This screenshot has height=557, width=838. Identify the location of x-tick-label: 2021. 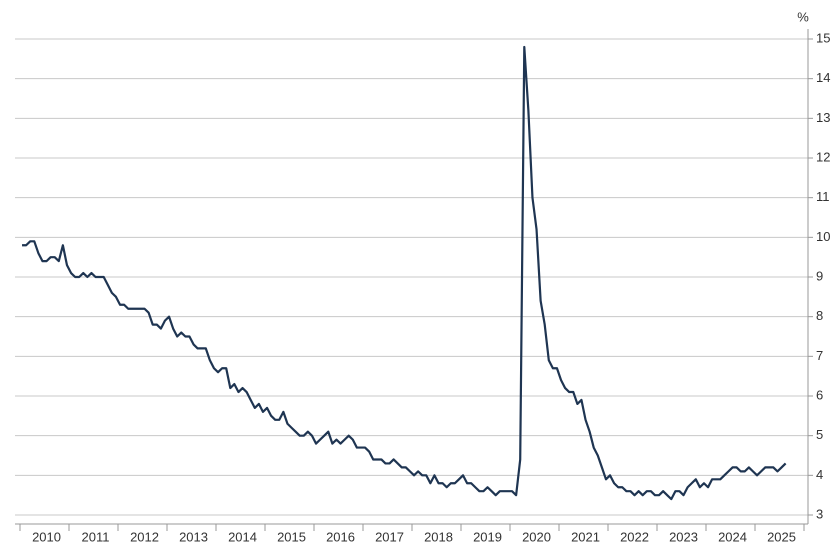
(585, 536).